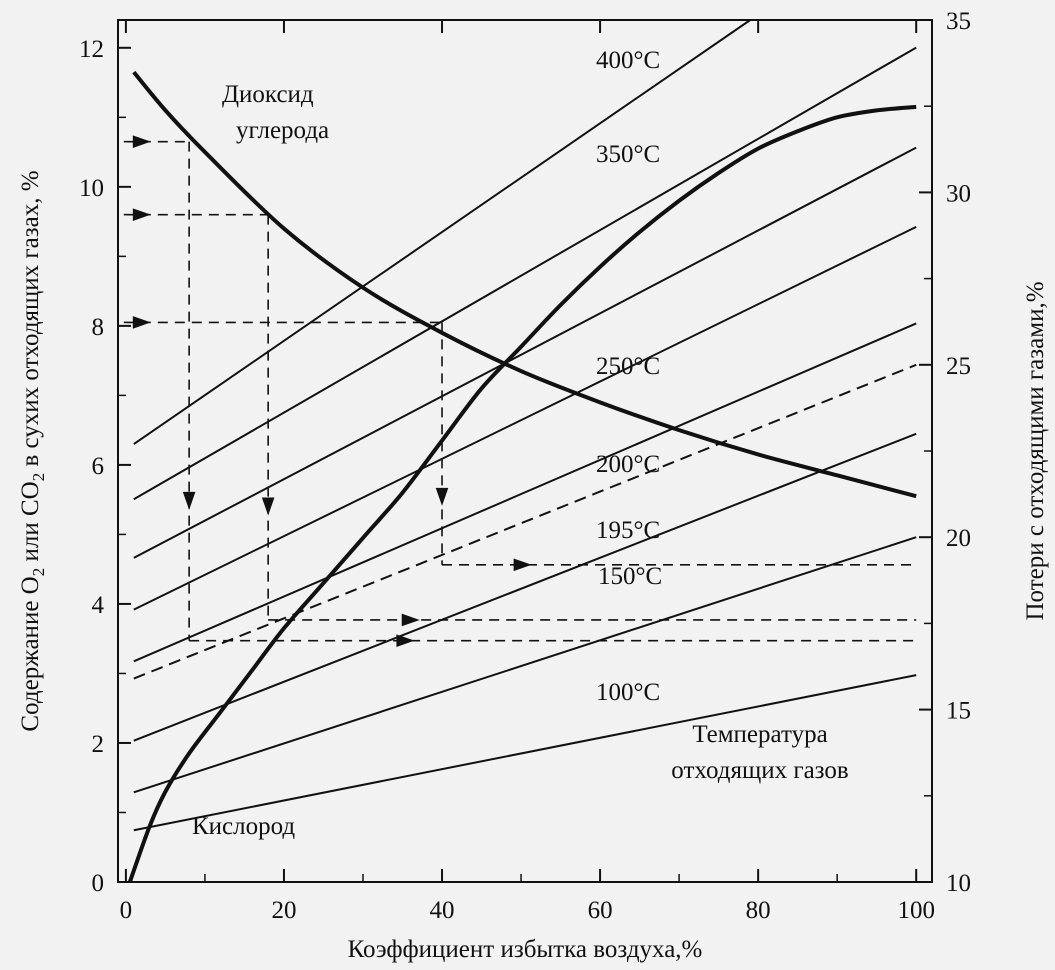 This screenshot has height=970, width=1055. What do you see at coordinates (958, 883) in the screenshot?
I see `y-right-tick-label: 10` at bounding box center [958, 883].